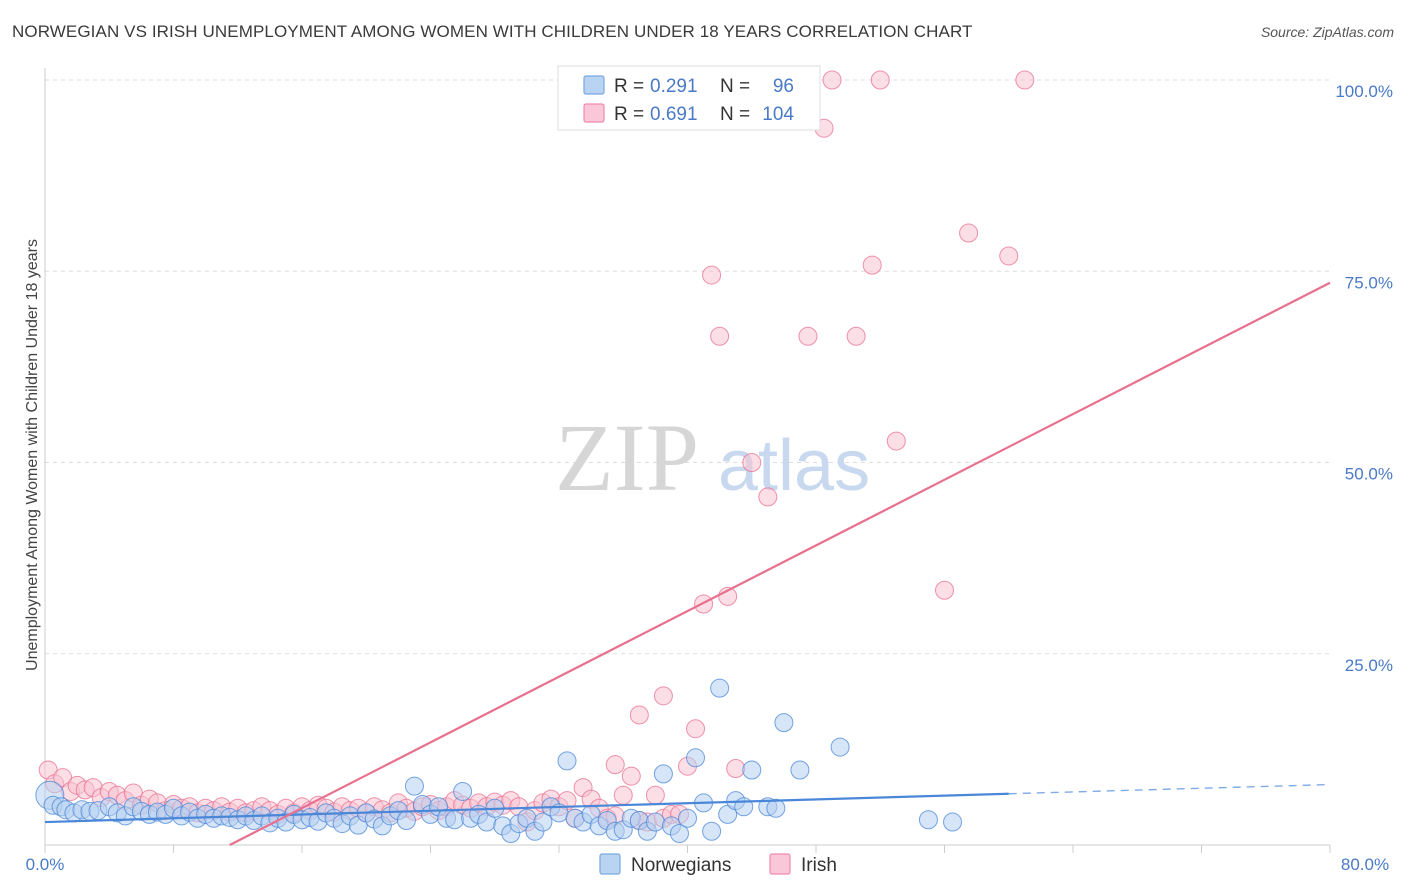 The height and width of the screenshot is (892, 1406). Describe the element at coordinates (712, 457) in the screenshot. I see `watermark: ZIP atlas` at that location.